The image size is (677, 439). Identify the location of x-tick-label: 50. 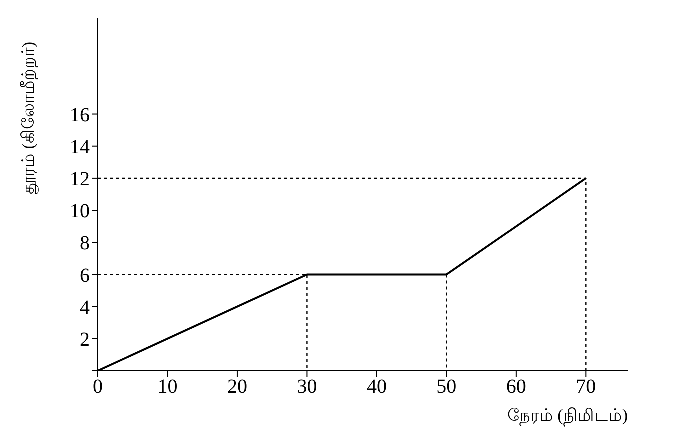
(446, 387).